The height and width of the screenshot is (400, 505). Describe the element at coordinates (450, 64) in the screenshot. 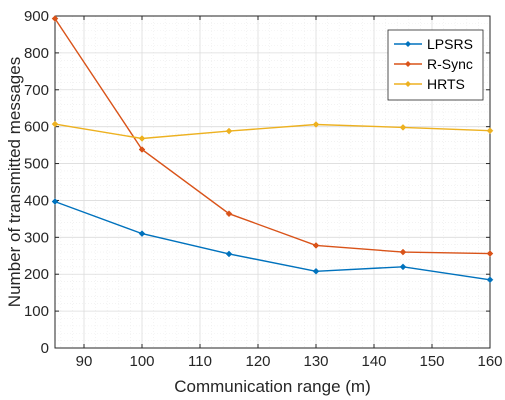

I see `legend-label-r-sync: R-Sync` at that location.